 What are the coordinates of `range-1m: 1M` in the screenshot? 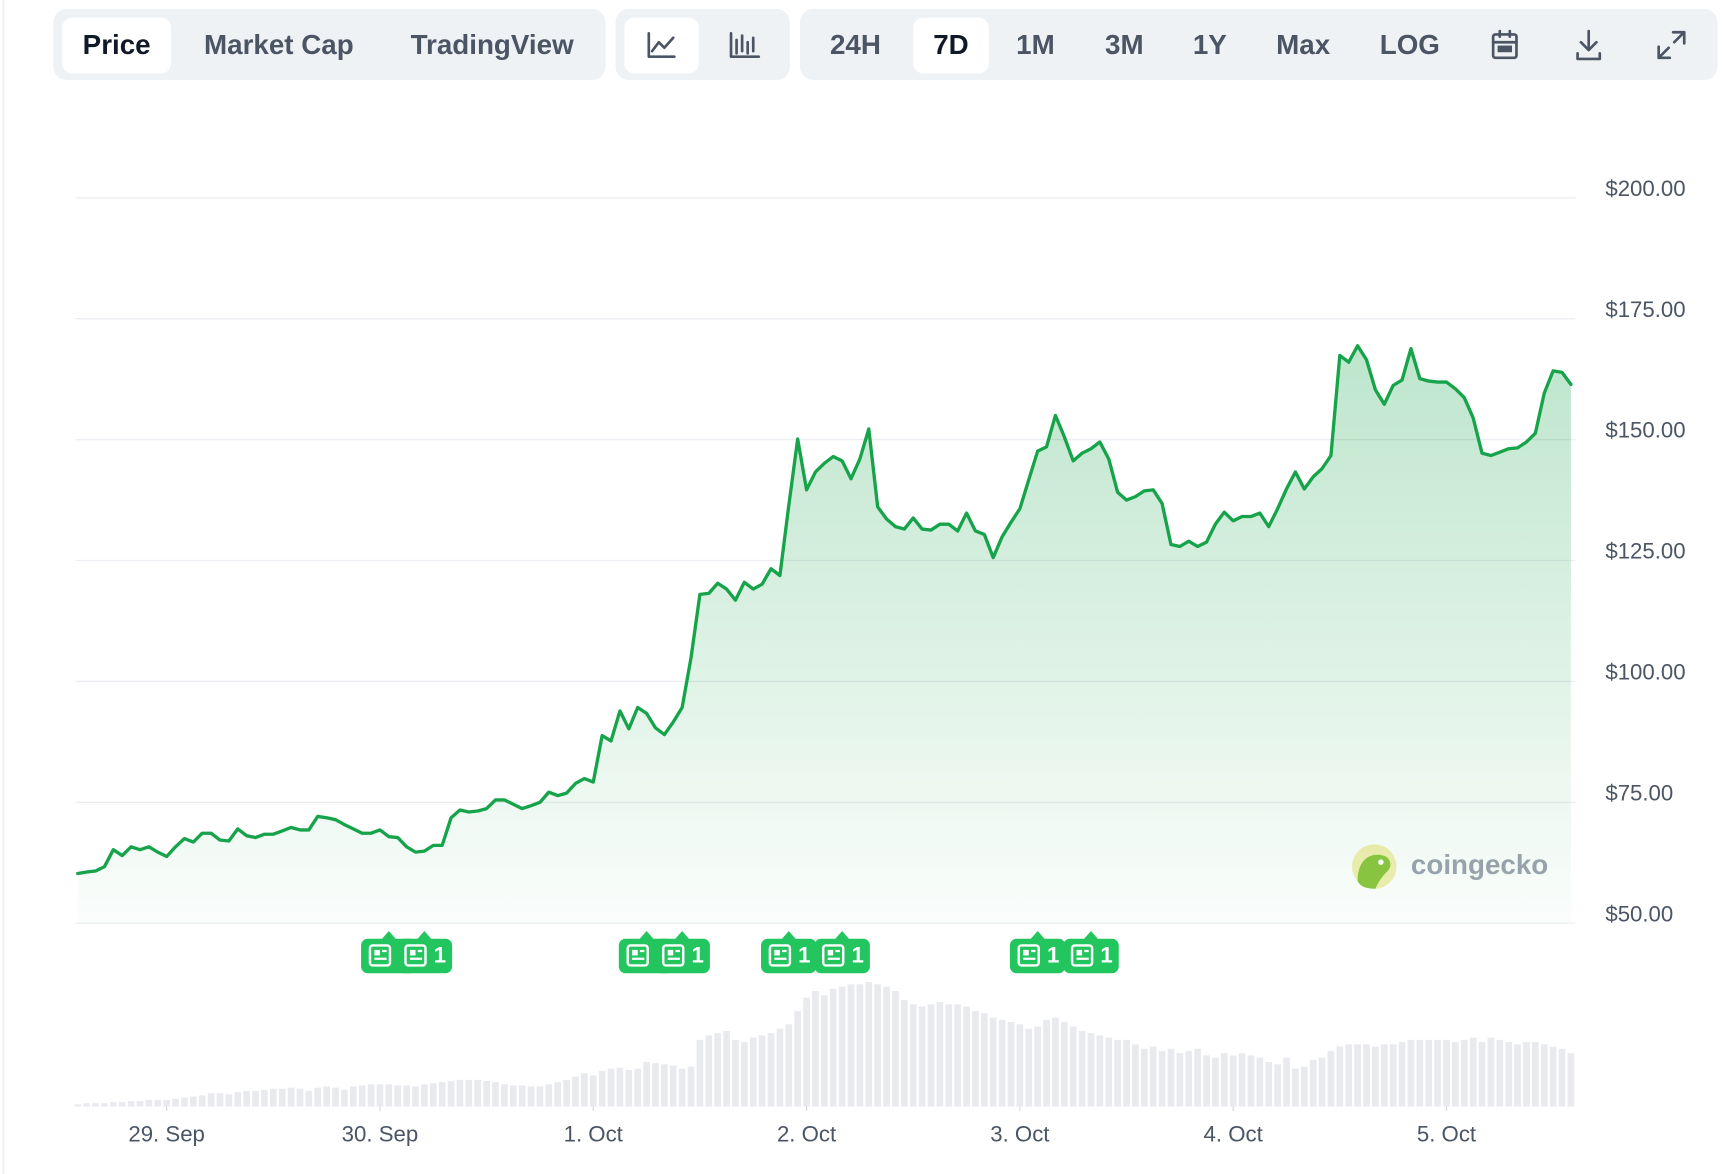 It's located at (1035, 44).